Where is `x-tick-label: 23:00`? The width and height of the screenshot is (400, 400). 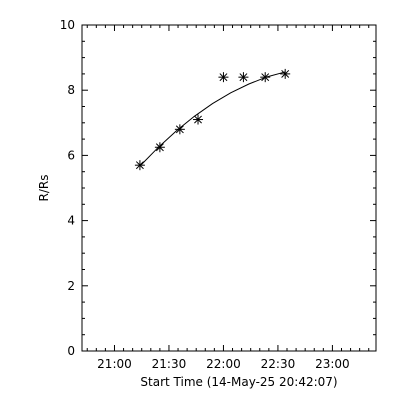
x-tick-label: 23:00 is located at coordinates (332, 364).